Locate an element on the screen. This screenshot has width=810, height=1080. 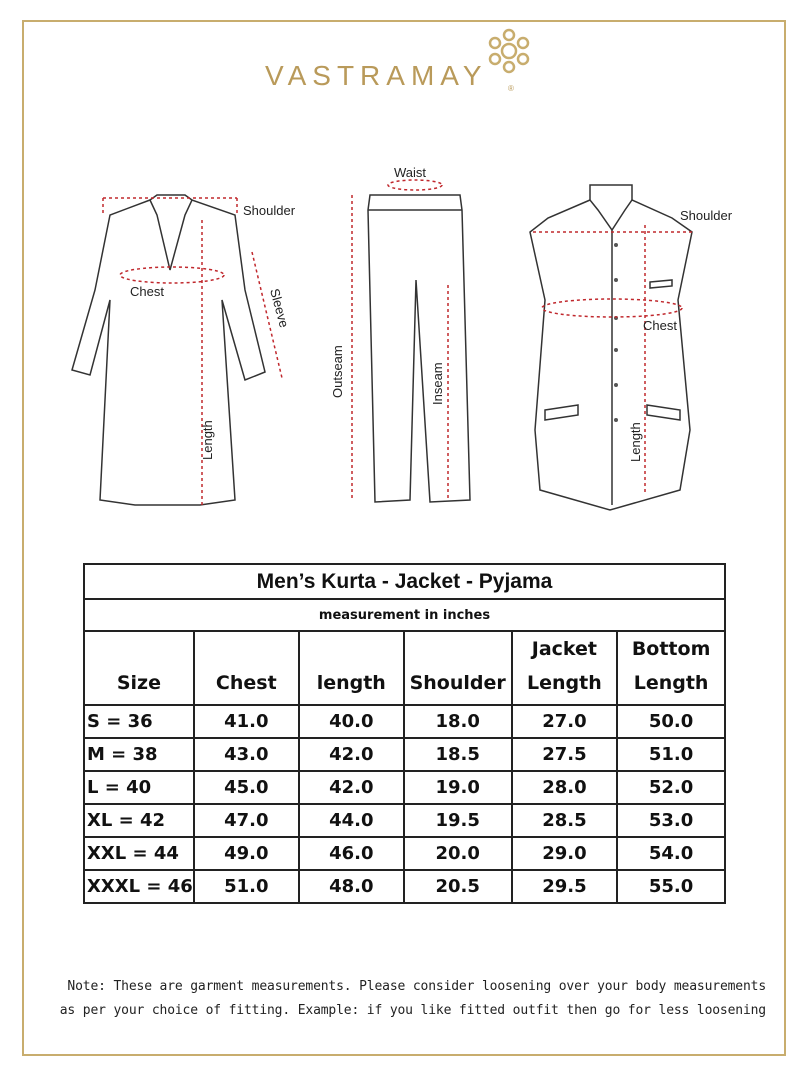
table-row: S = 36 41.0 40.0 18.0 27.0 50.0 is located at coordinates (404, 721).